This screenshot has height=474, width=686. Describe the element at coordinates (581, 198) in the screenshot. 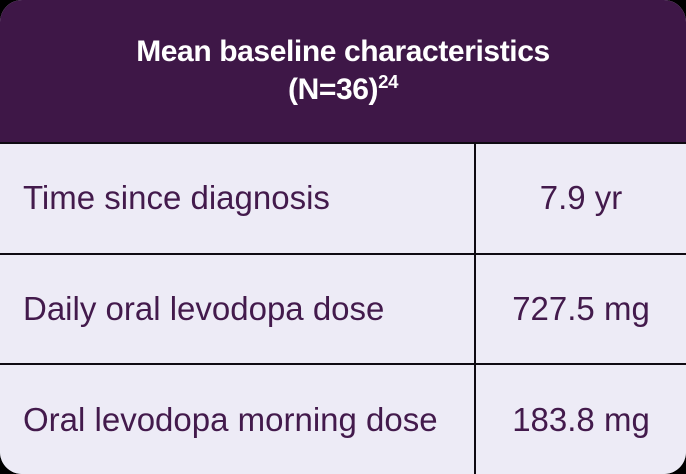

I see `row-value: 7.9 yr` at that location.